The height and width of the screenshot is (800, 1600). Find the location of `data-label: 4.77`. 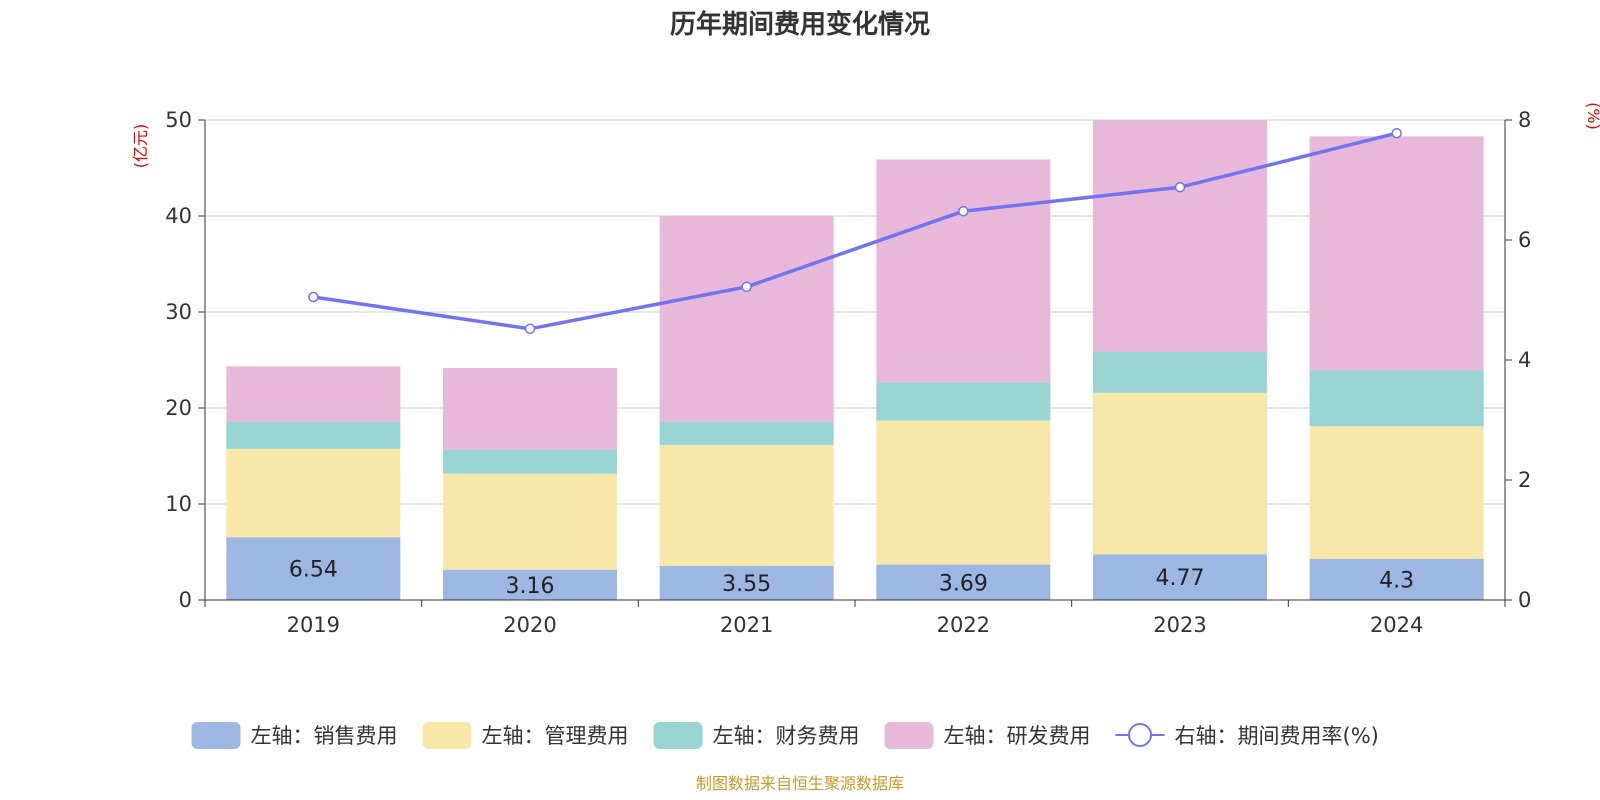

data-label: 4.77 is located at coordinates (1180, 578).